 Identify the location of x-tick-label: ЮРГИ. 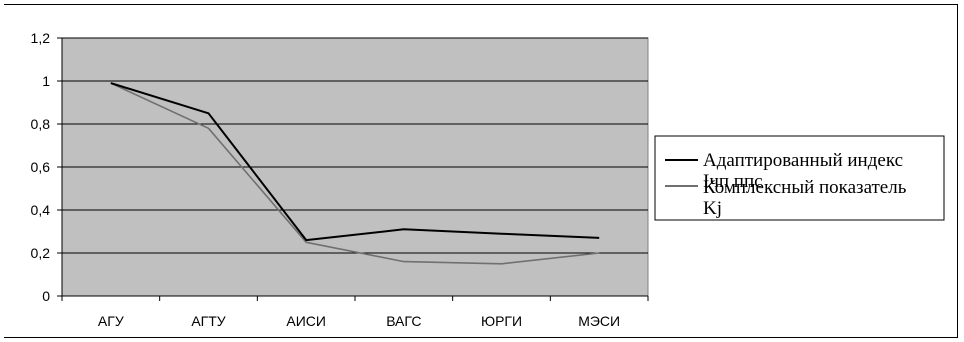
(501, 321).